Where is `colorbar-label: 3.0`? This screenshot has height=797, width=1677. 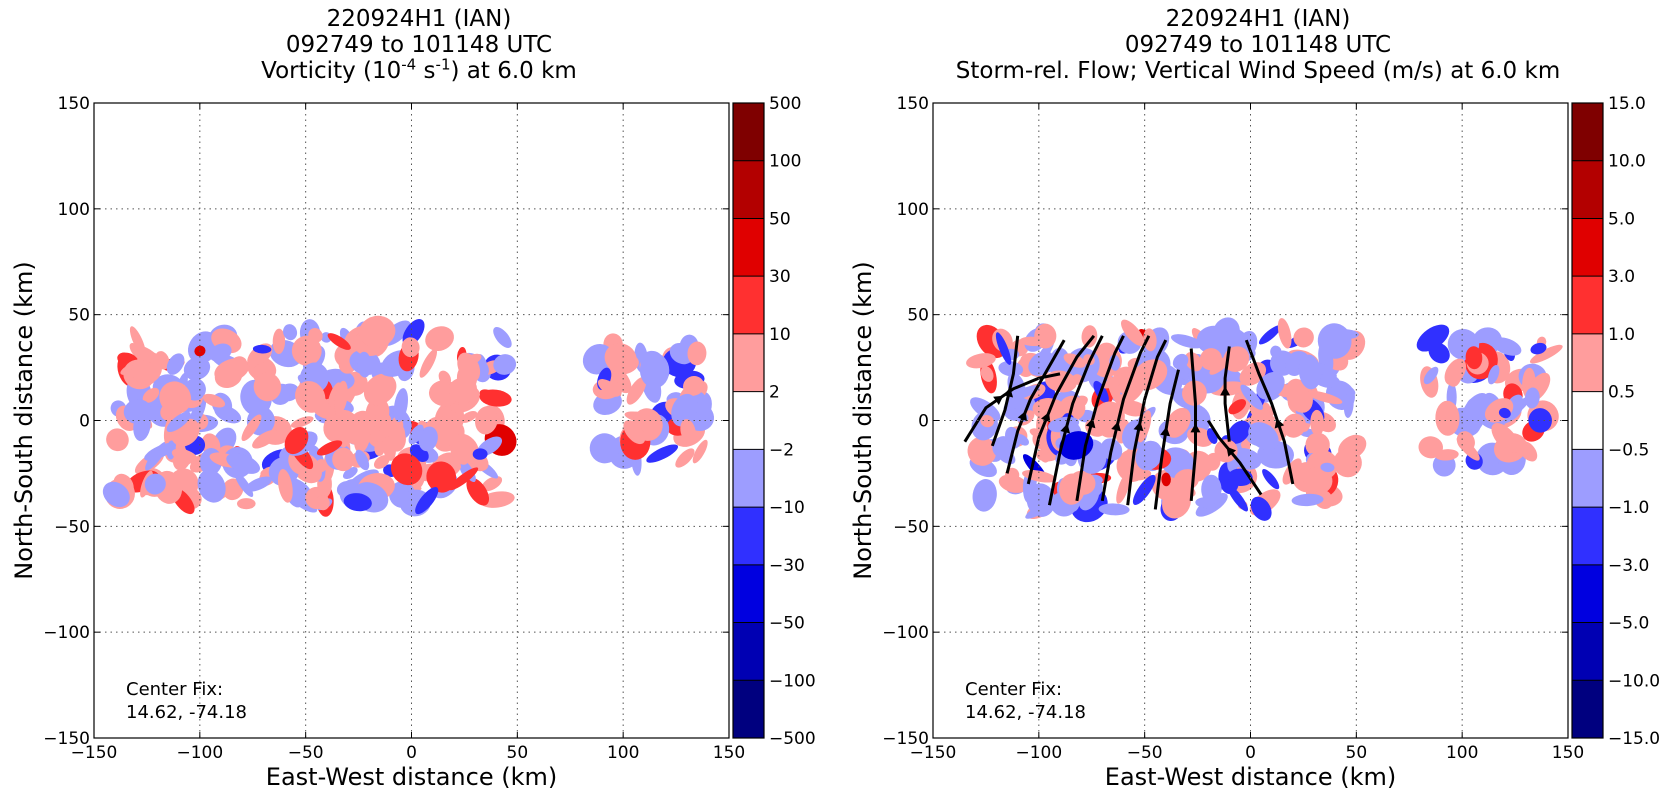 colorbar-label: 3.0 is located at coordinates (1621, 277).